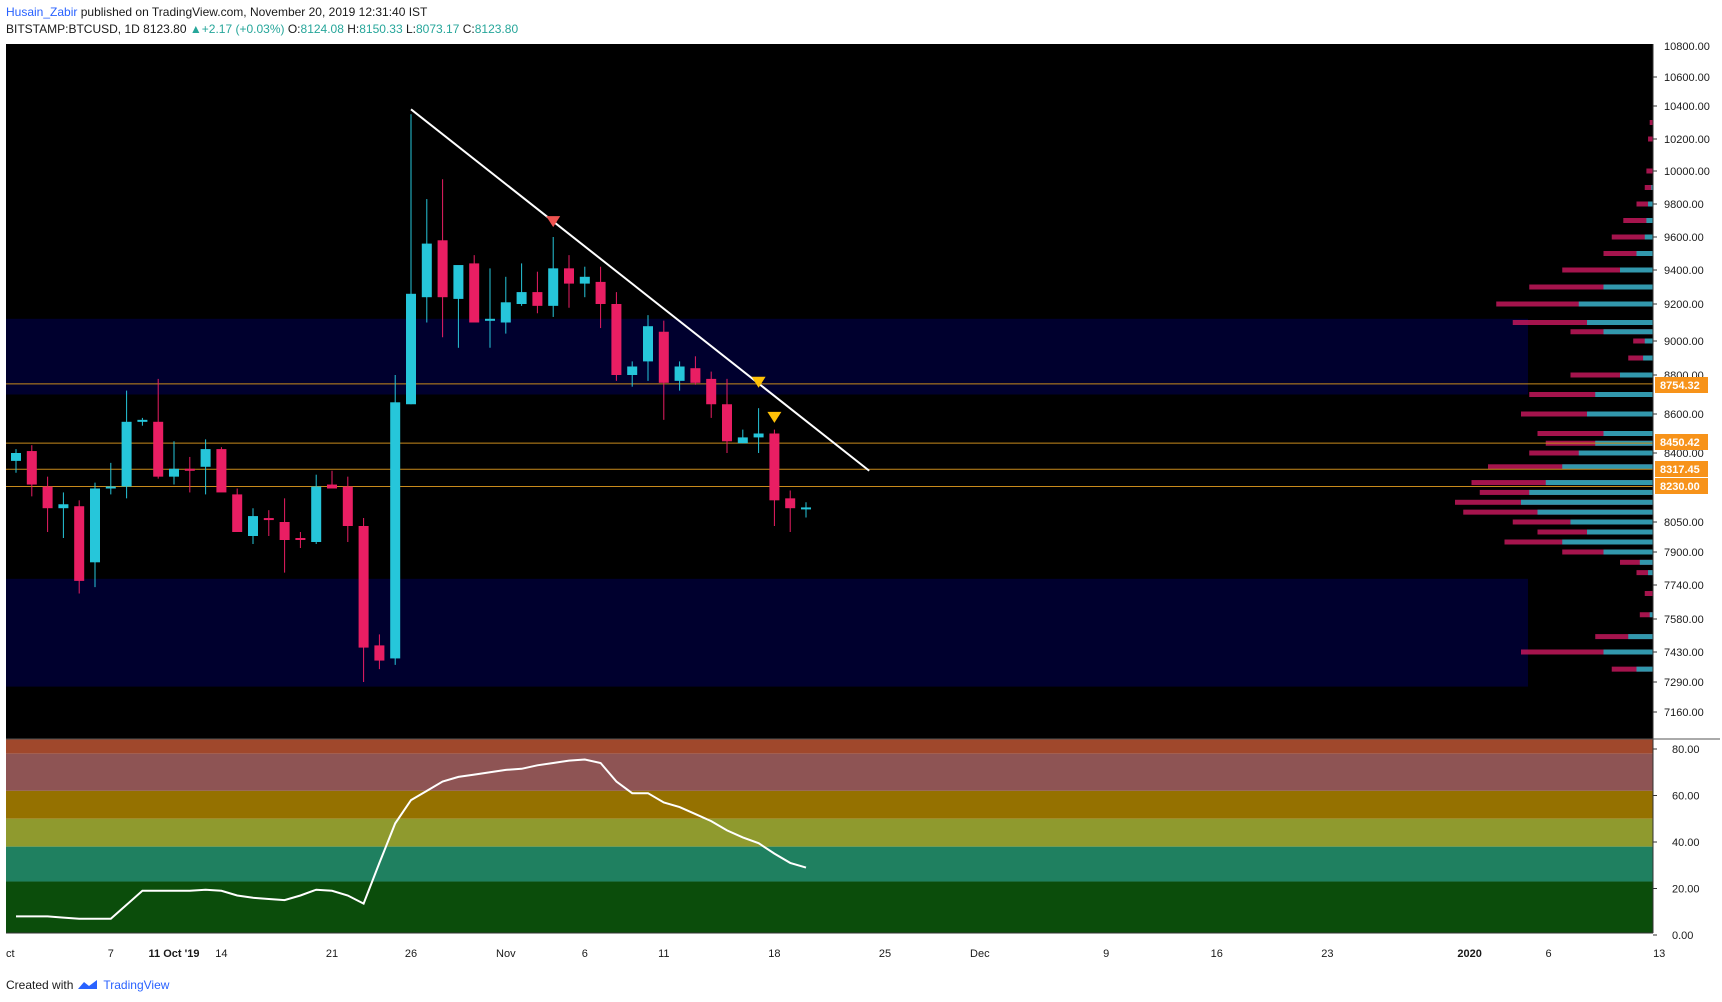  I want to click on oscillator-series-line, so click(411, 839).